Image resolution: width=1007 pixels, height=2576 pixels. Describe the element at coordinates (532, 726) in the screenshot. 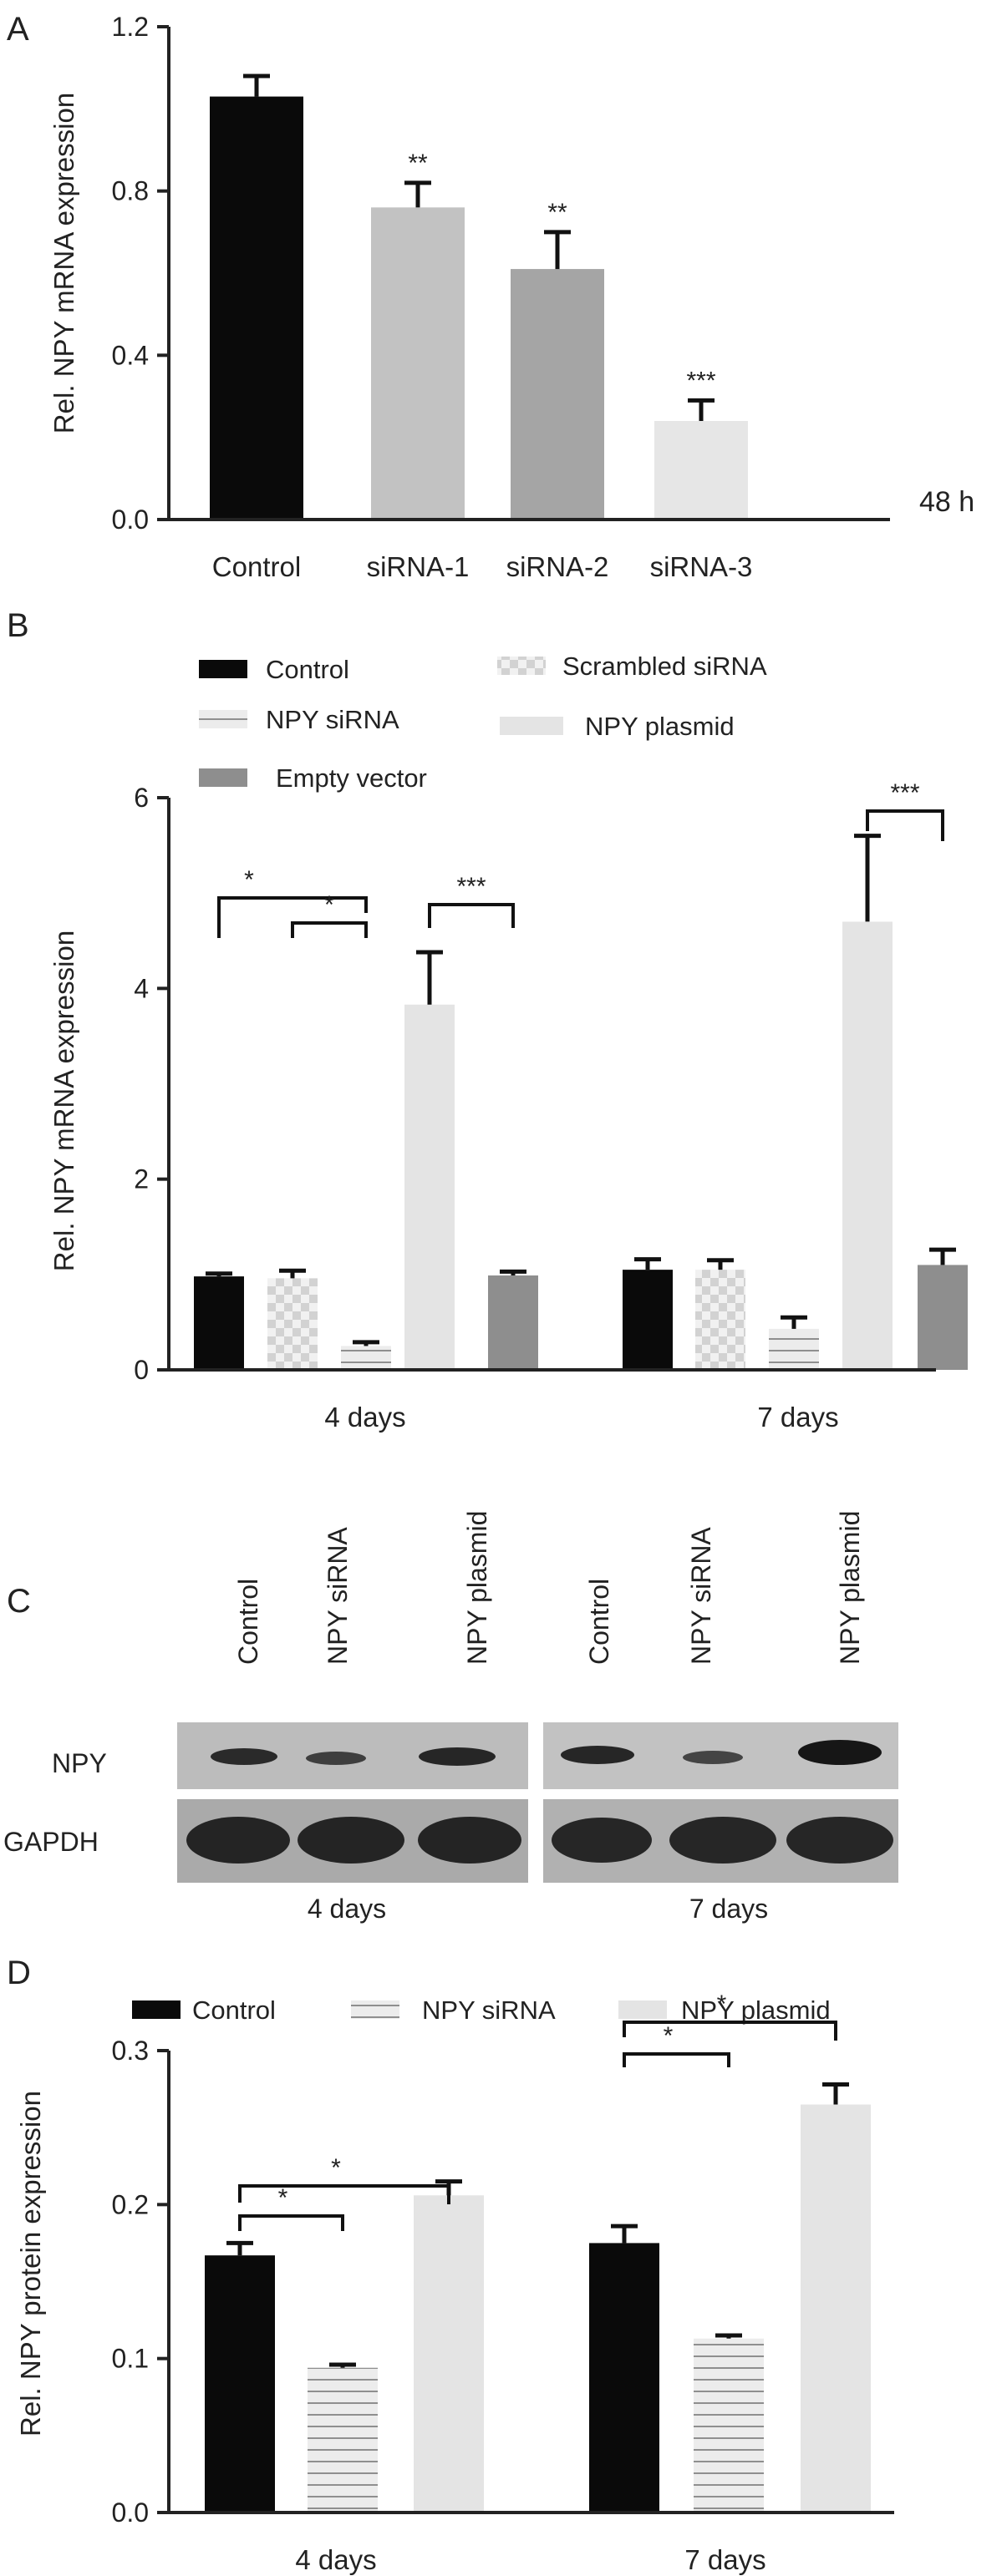

I see `panel-b-legend-swatch-npy-plasmid` at that location.